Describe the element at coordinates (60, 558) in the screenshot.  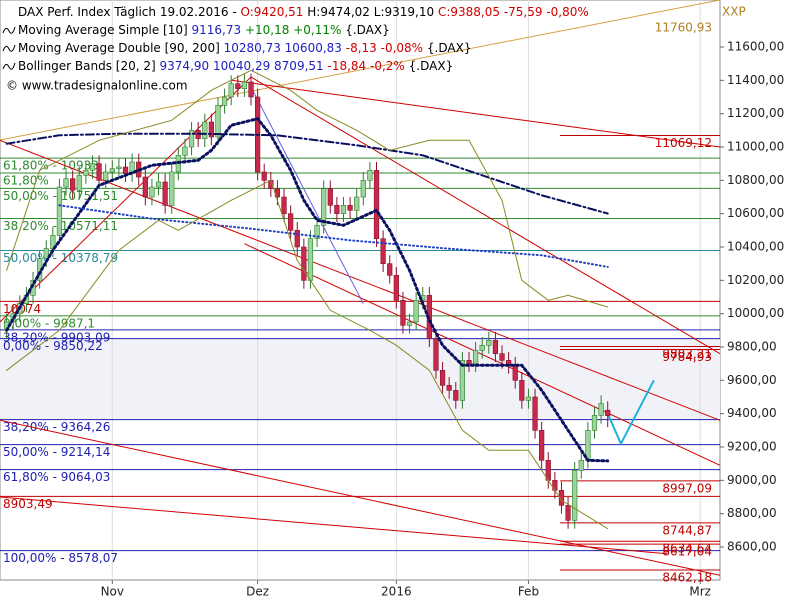
I see `level-label: 100,00% - 8578,07` at that location.